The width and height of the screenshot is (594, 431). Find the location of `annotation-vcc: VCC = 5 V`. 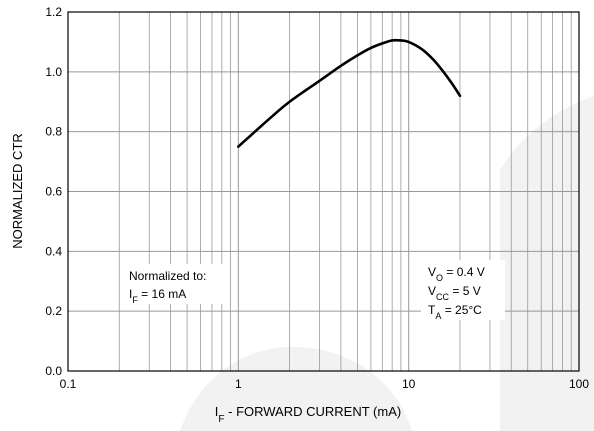

annotation-vcc: VCC = 5 V is located at coordinates (454, 293).